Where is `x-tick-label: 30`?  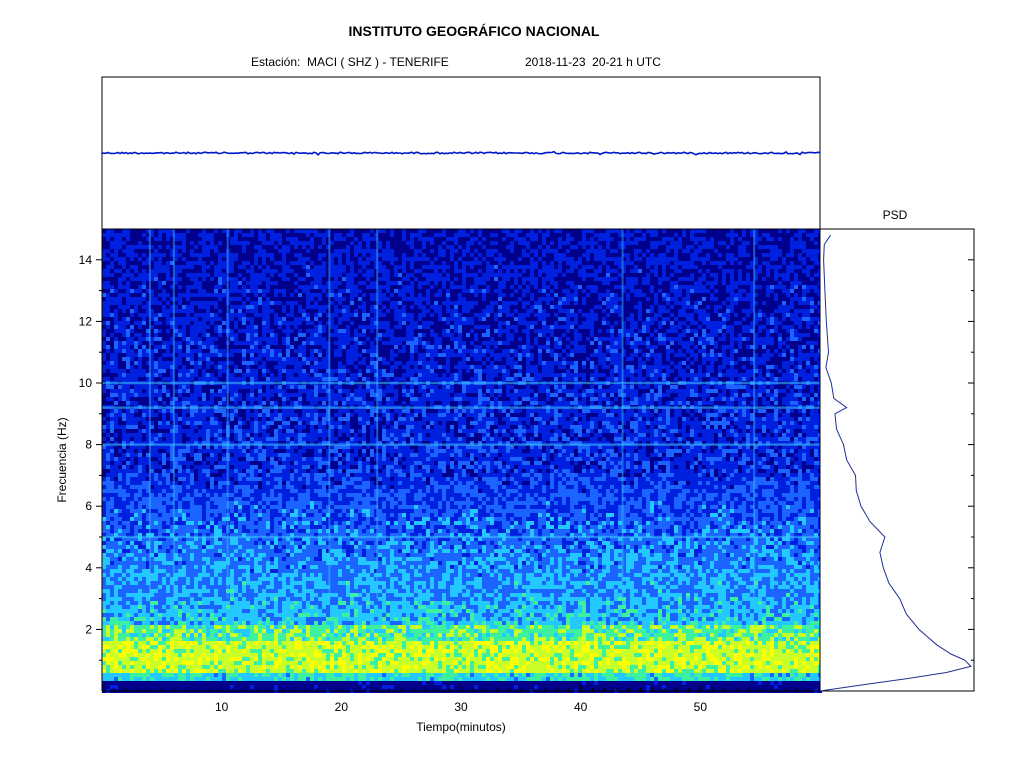
x-tick-label: 30 is located at coordinates (461, 707).